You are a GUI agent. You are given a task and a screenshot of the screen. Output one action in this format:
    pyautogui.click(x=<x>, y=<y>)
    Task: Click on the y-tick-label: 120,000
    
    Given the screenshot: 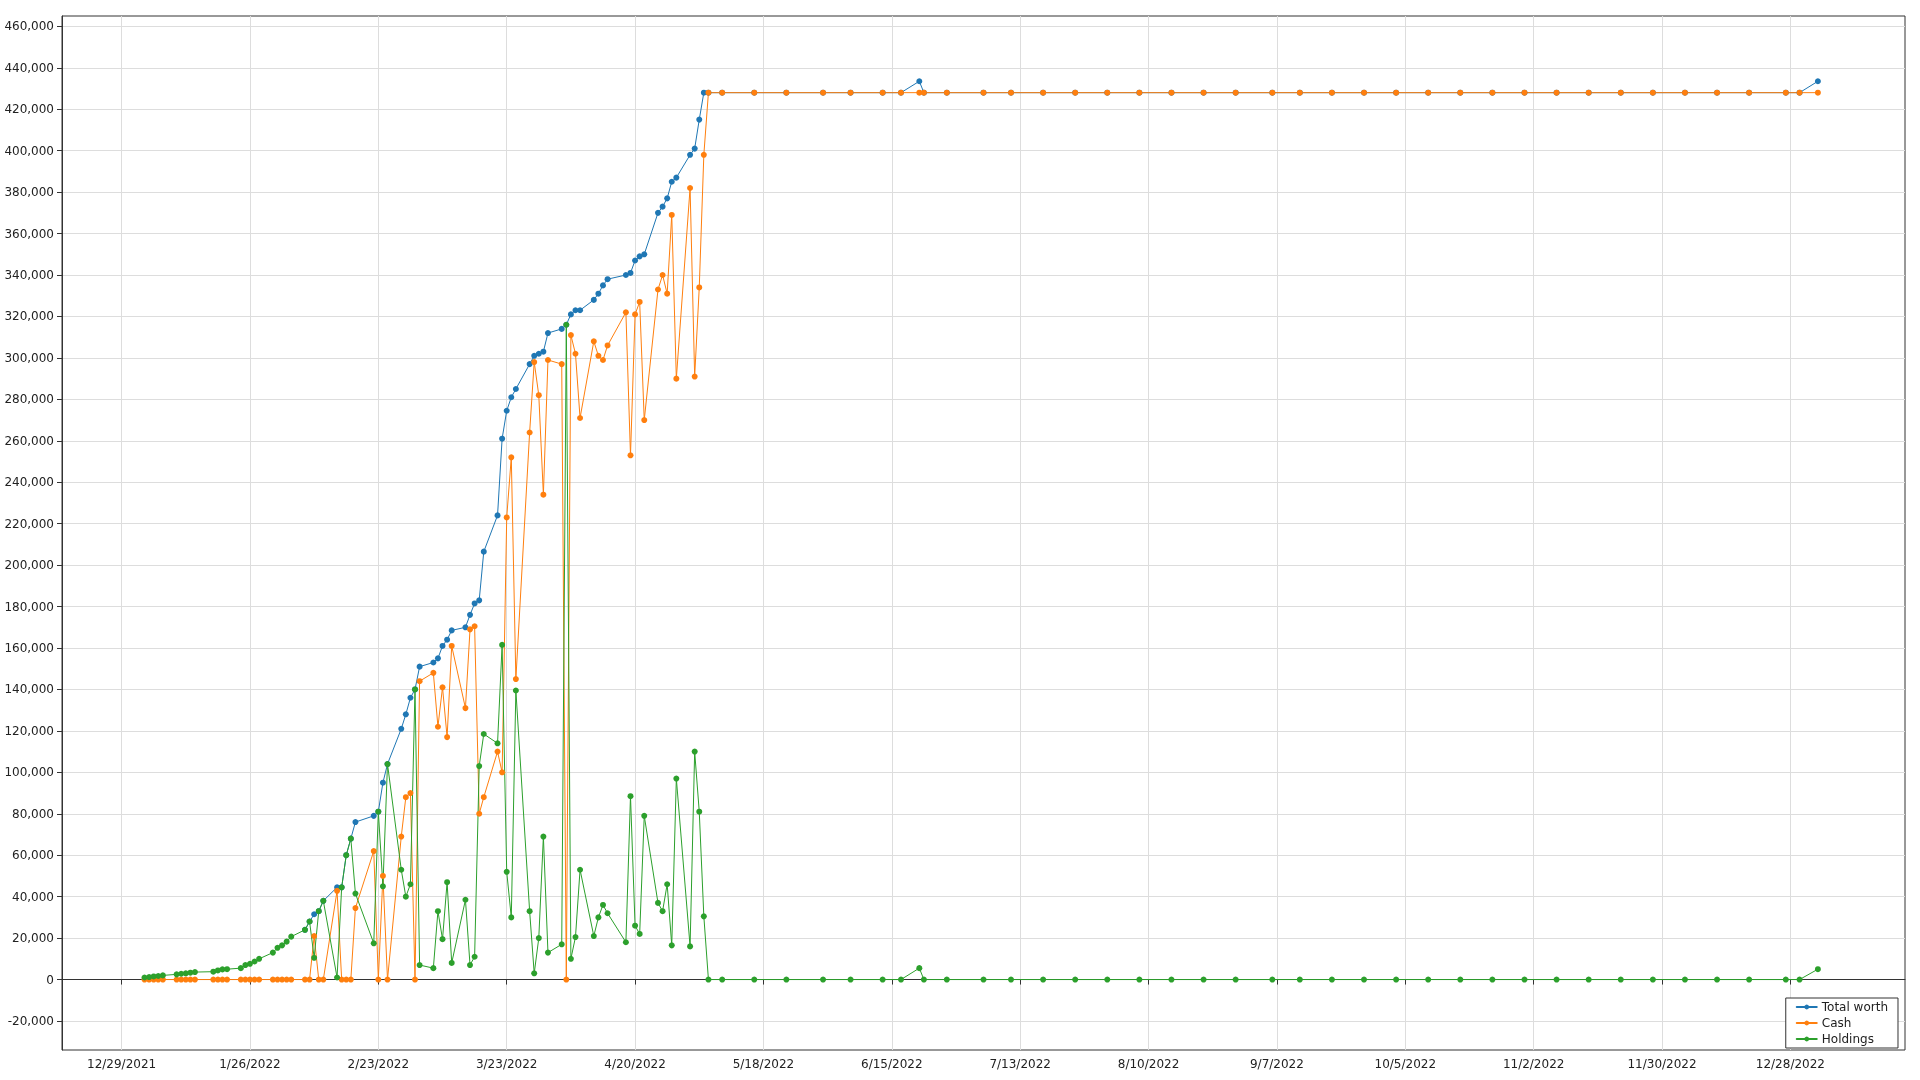 What is the action you would take?
    pyautogui.click(x=29, y=730)
    